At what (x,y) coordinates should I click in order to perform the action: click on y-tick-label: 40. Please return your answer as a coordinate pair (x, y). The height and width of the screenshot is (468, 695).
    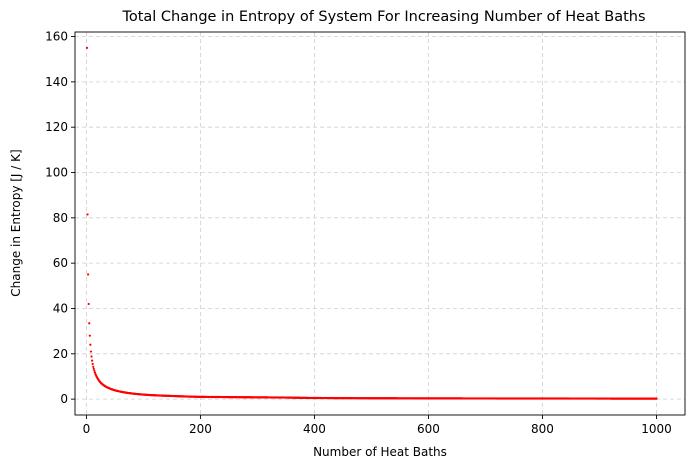
    Looking at the image, I should click on (60, 308).